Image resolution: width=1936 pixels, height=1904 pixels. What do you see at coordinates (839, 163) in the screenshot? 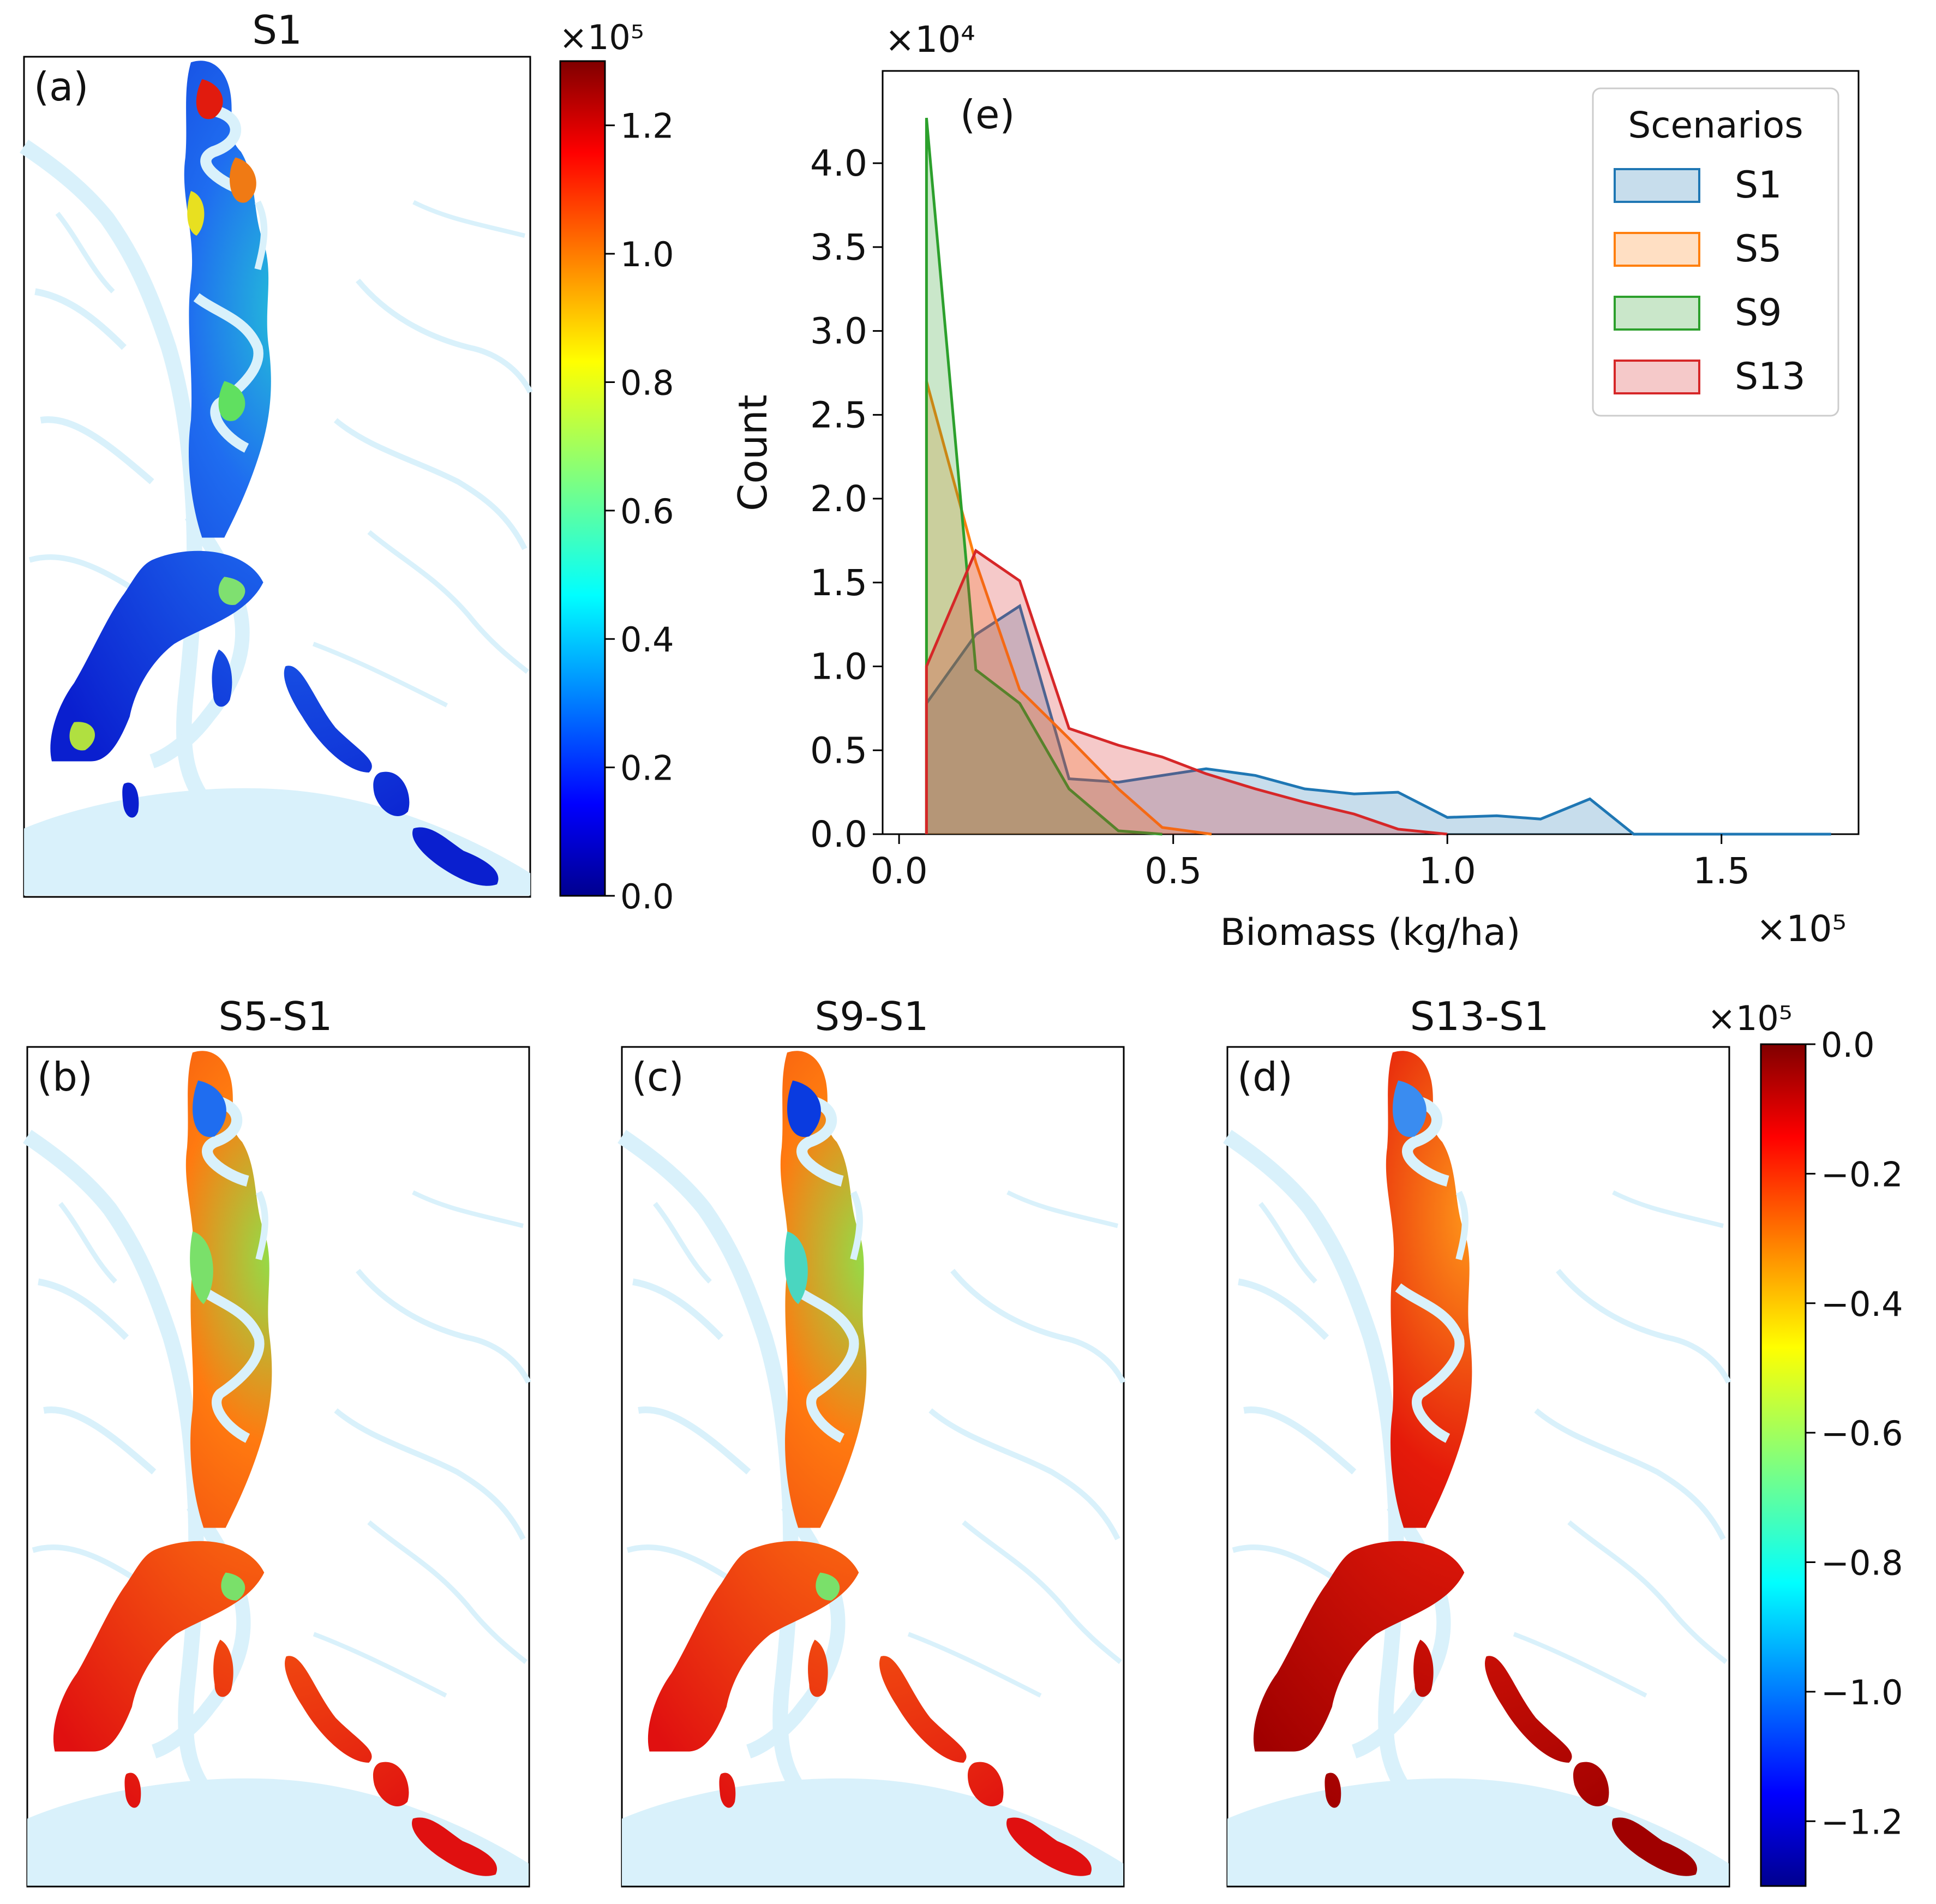
I see `y-tick-label: 4.0` at bounding box center [839, 163].